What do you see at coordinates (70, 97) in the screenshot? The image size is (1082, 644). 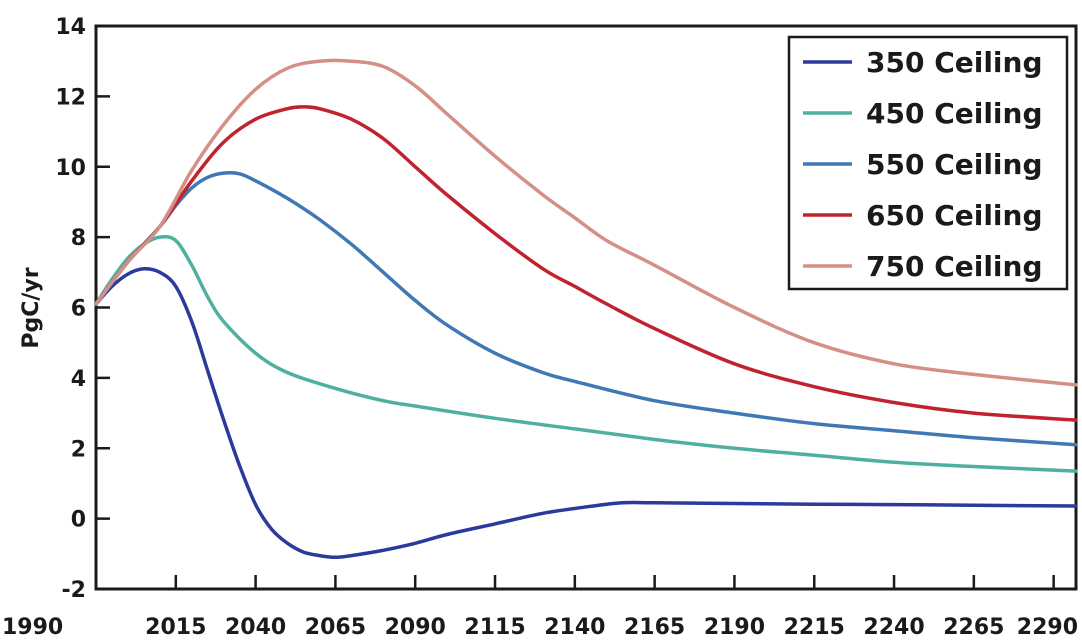 I see `y-tick-label: 12` at bounding box center [70, 97].